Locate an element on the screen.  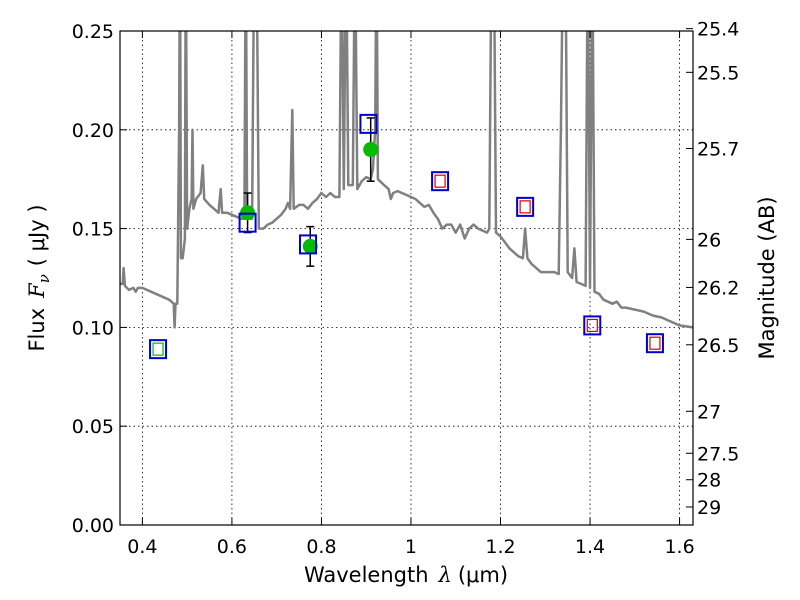
y2-tick-label: 27.5 is located at coordinates (718, 454).